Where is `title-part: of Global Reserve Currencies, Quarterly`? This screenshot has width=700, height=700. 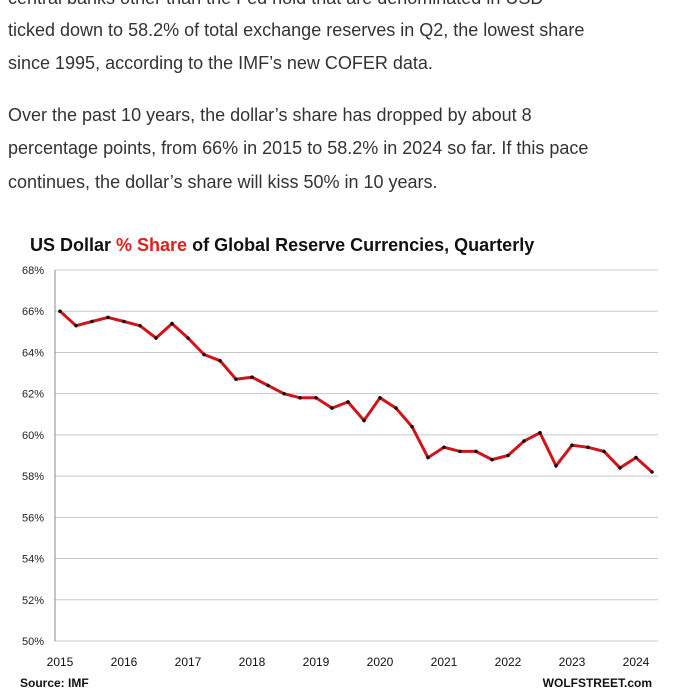
title-part: of Global Reserve Currencies, Quarterly is located at coordinates (360, 245).